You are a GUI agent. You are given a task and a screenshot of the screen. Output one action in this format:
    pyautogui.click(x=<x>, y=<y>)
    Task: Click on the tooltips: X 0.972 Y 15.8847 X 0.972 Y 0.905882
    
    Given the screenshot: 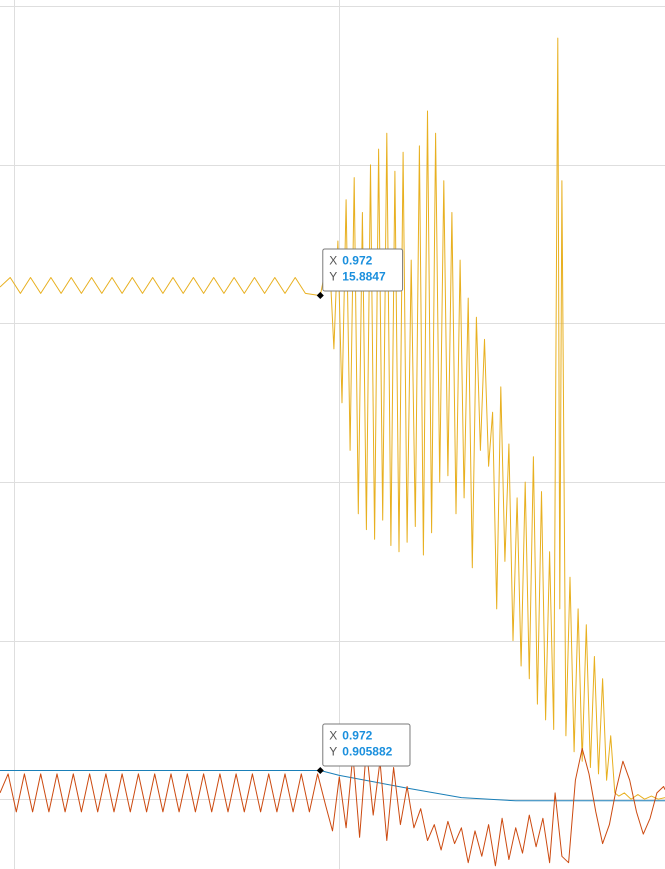 What is the action you would take?
    pyautogui.click(x=366, y=507)
    